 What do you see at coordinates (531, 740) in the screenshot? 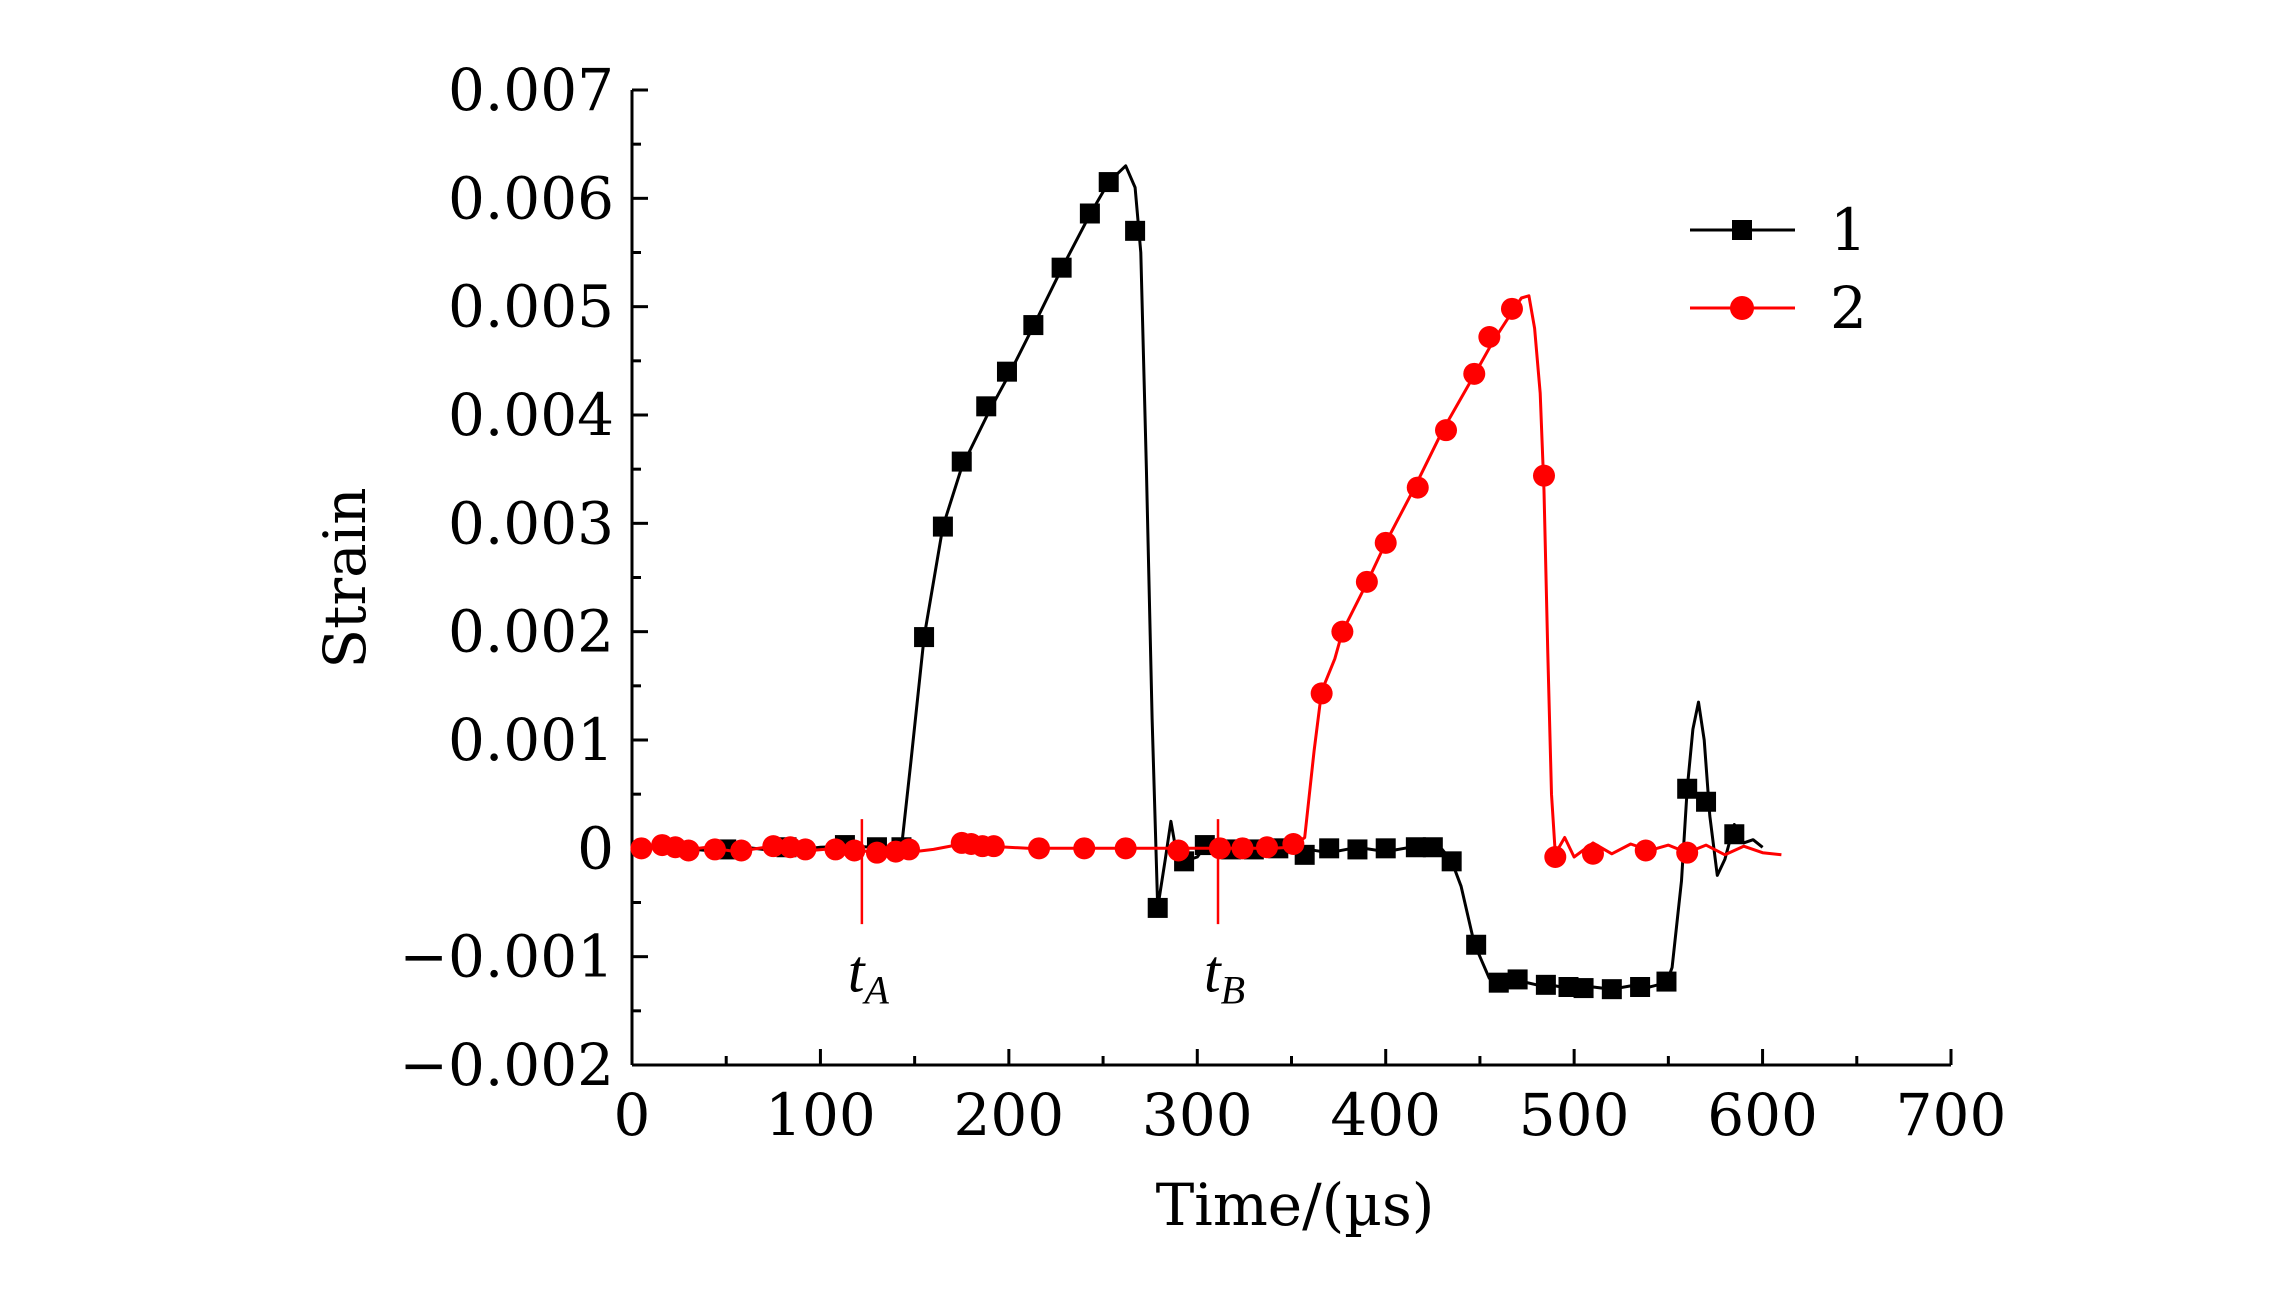
I see `y-tick-label: 0.001` at bounding box center [531, 740].